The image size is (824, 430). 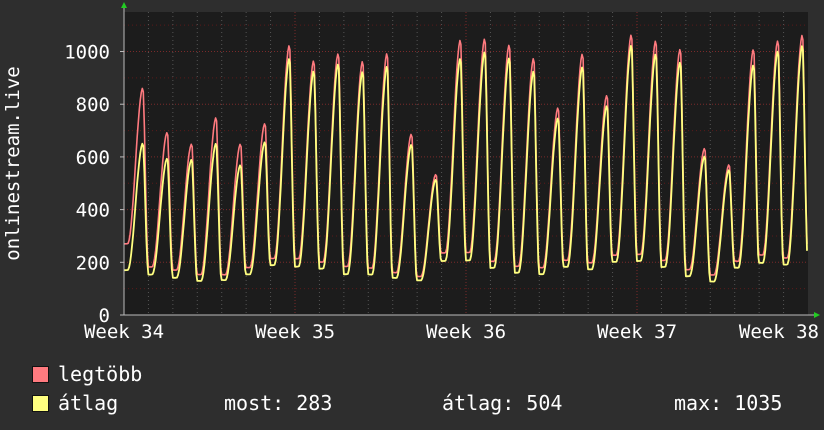 I want to click on x-axis-arrow, so click(x=817, y=315).